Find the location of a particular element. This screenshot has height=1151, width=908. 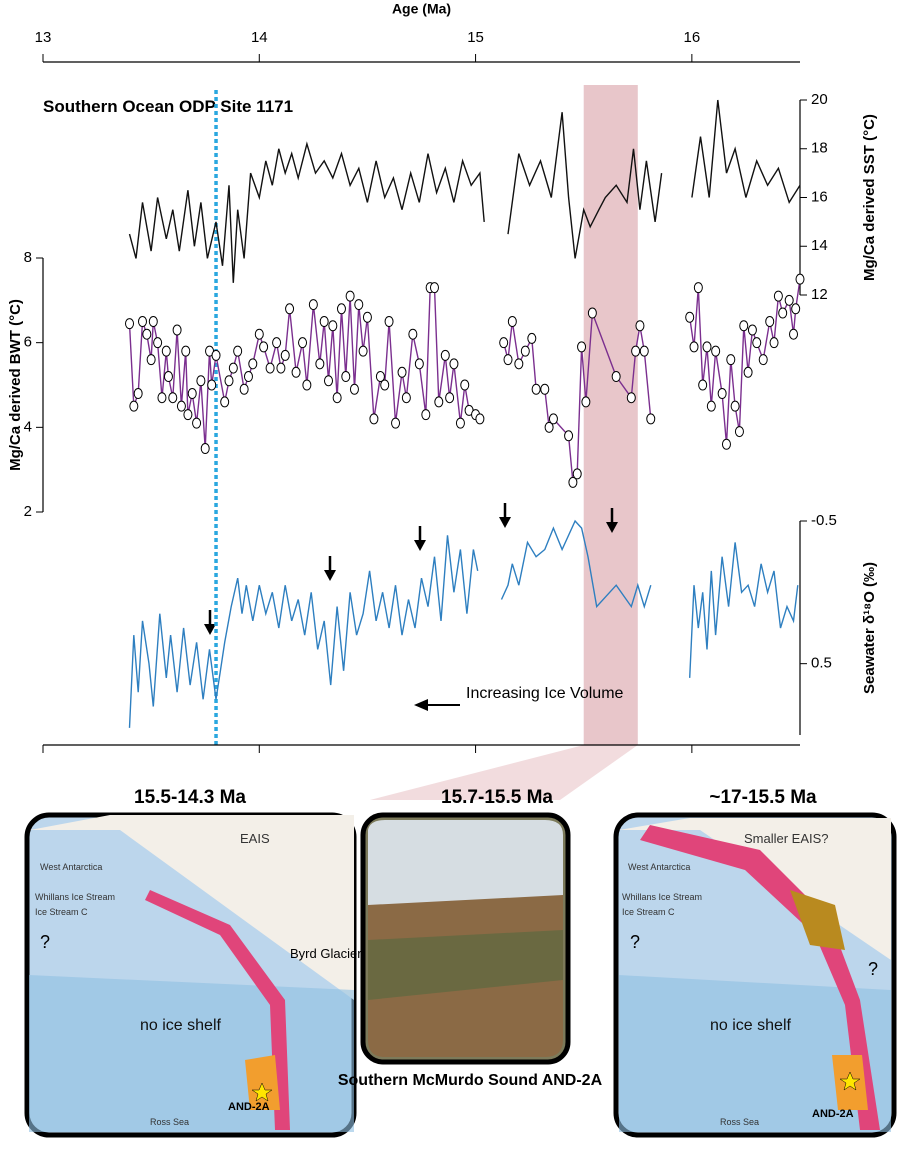

site-annotation: Southern Ocean ODP Site 1171 is located at coordinates (168, 106).